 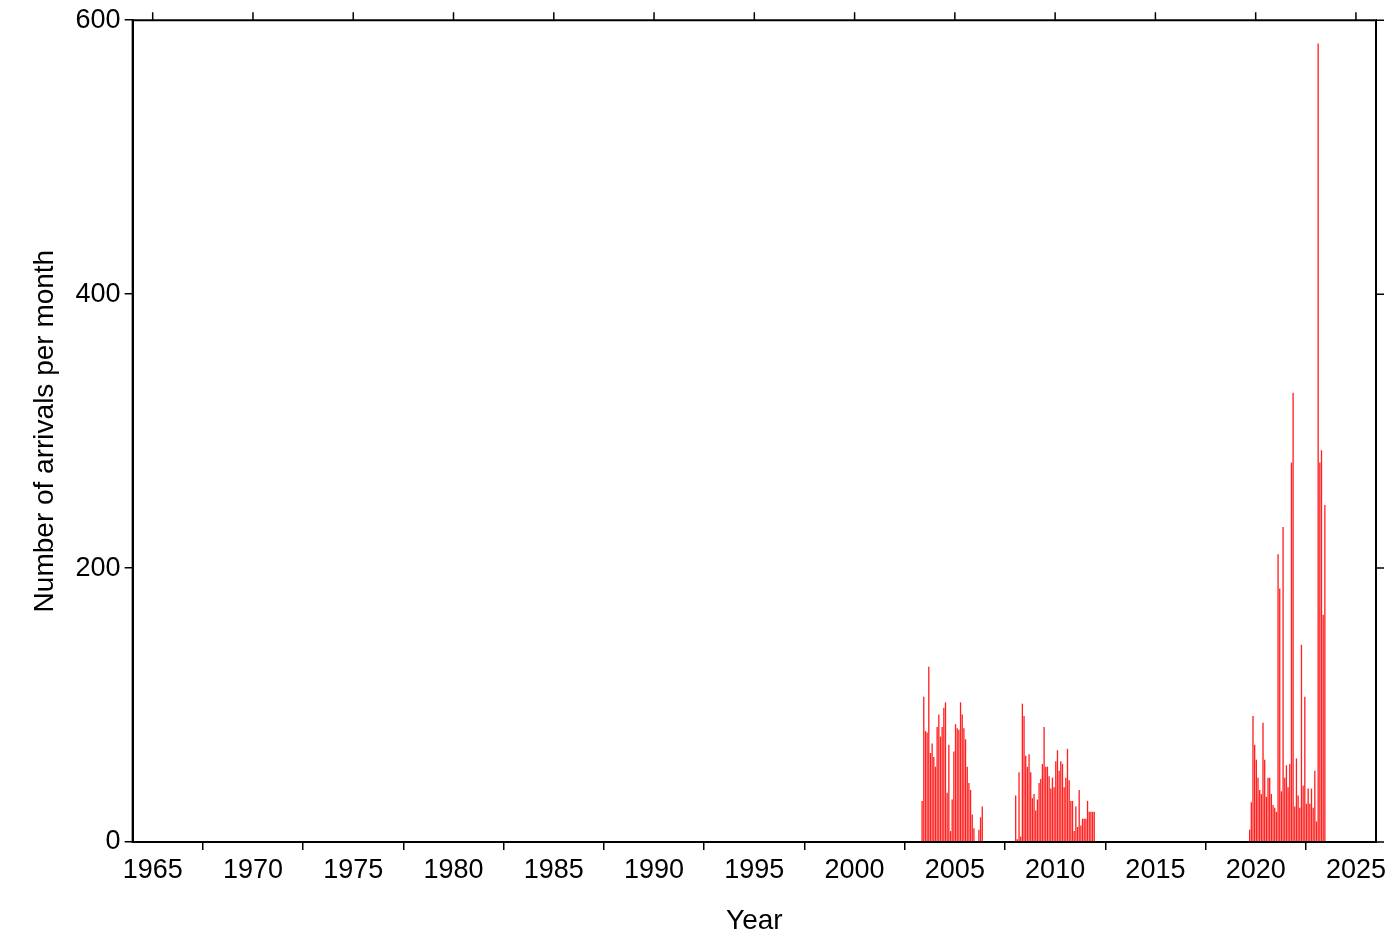 What do you see at coordinates (954, 868) in the screenshot?
I see `x-tick-label: 2005` at bounding box center [954, 868].